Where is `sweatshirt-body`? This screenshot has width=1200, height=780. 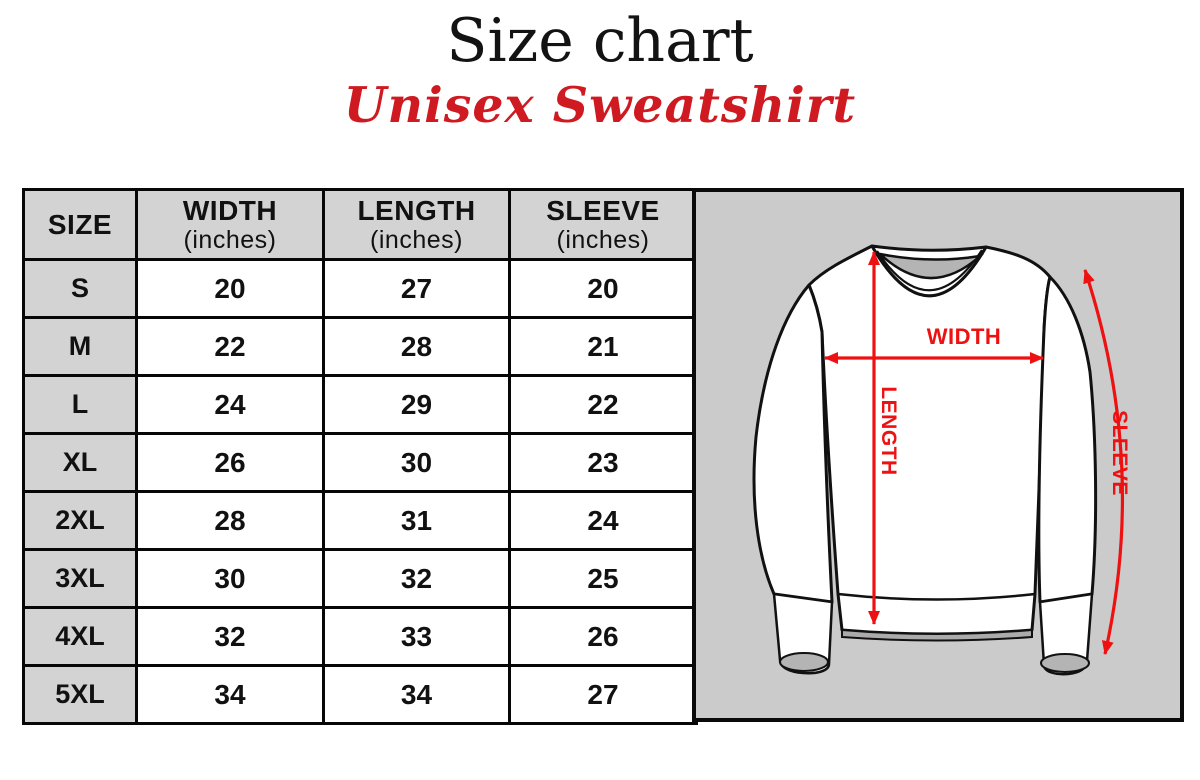
sweatshirt-body is located at coordinates (929, 440).